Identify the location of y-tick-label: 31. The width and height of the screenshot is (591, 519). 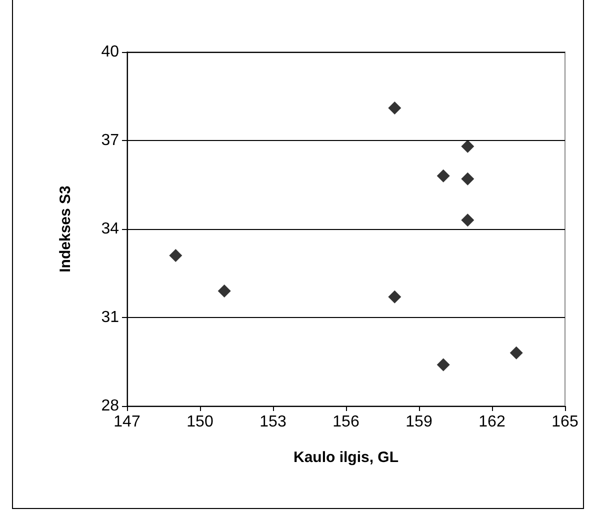
(110, 317).